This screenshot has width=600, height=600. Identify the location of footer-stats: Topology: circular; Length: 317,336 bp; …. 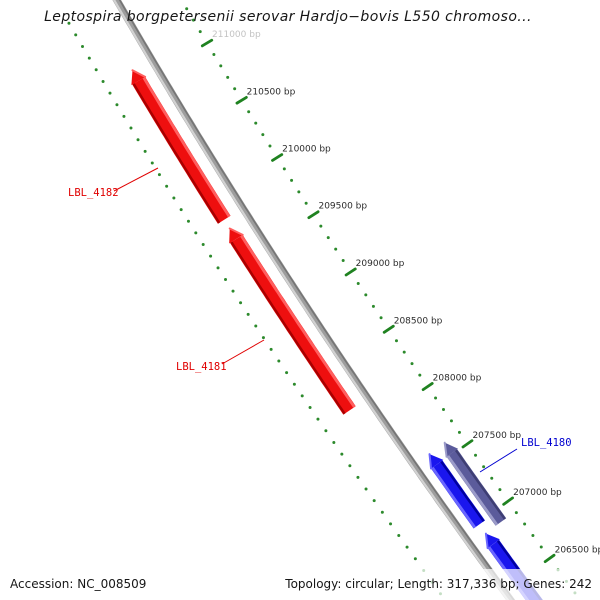
(438, 584).